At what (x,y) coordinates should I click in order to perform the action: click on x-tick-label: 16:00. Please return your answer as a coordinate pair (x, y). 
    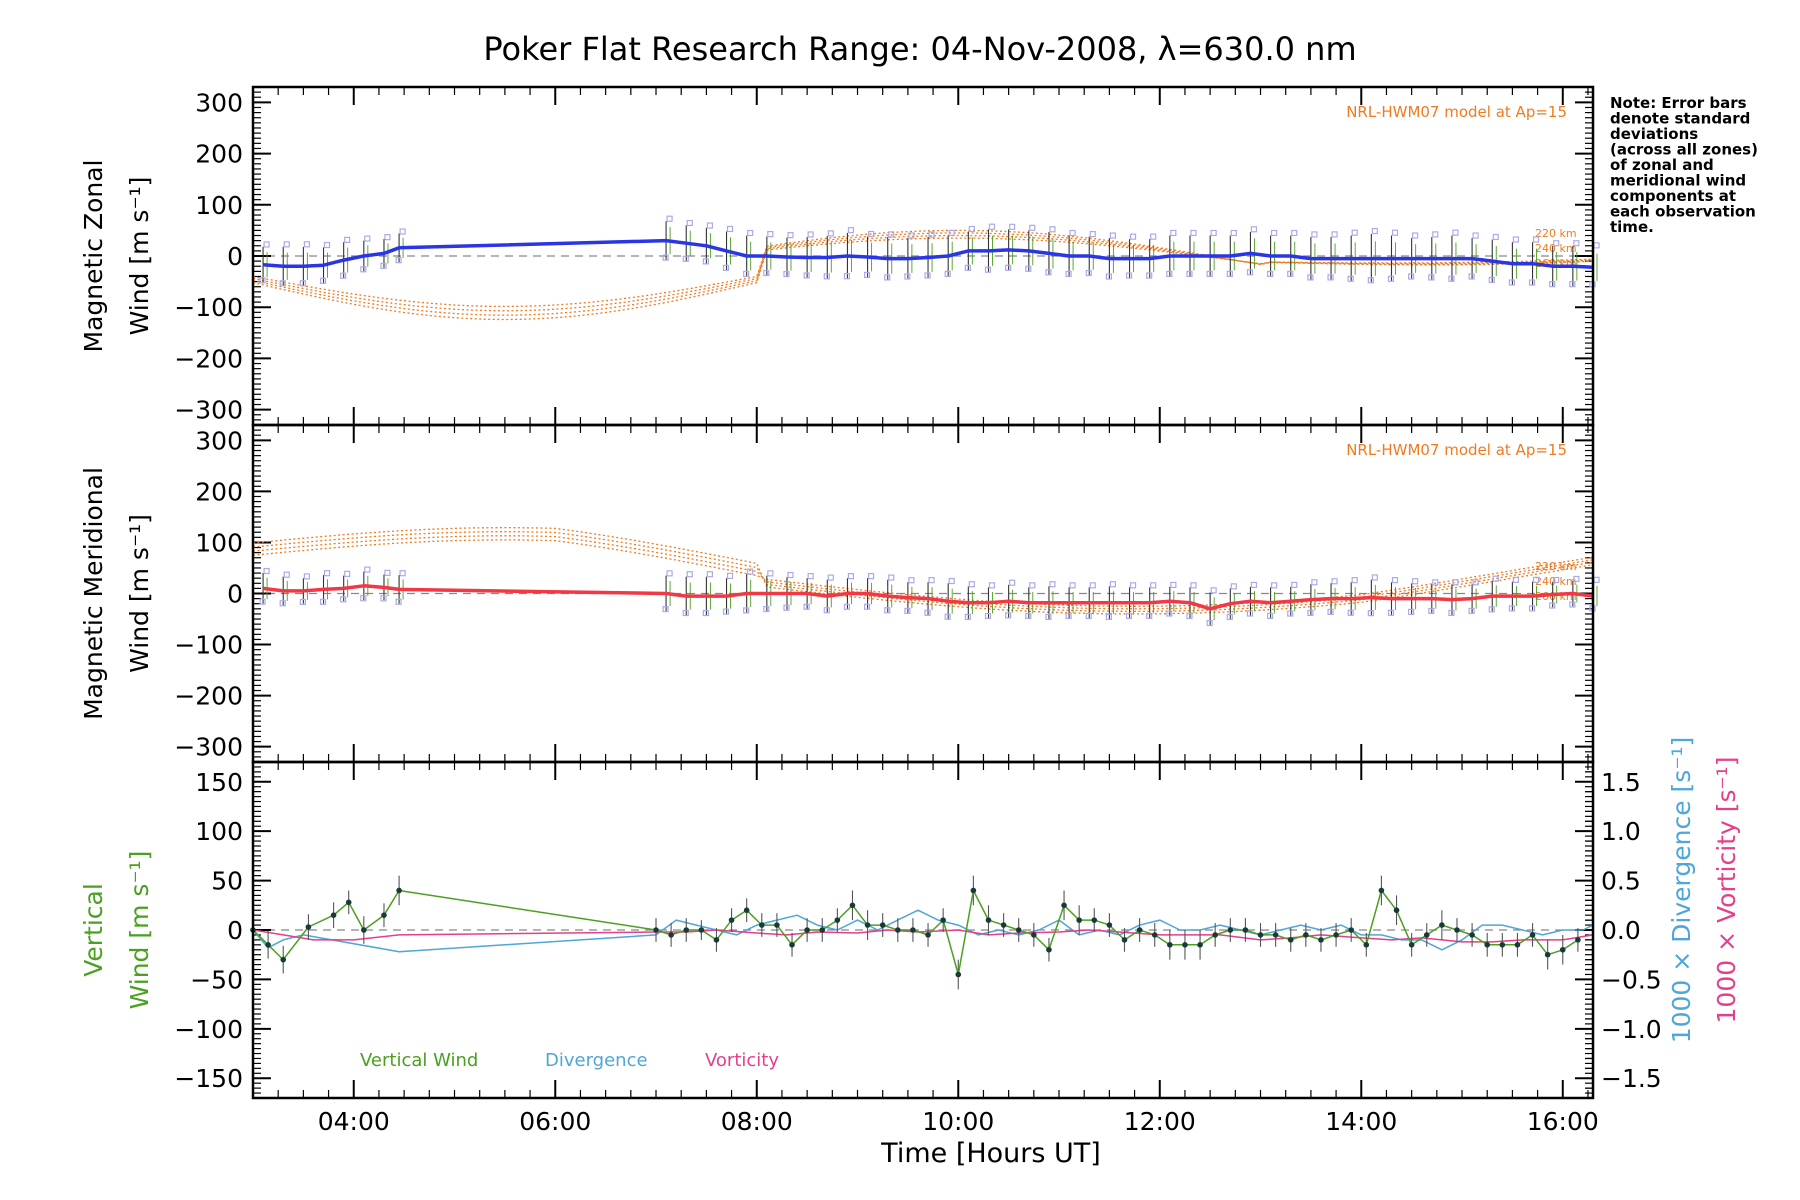
    Looking at the image, I should click on (1563, 1121).